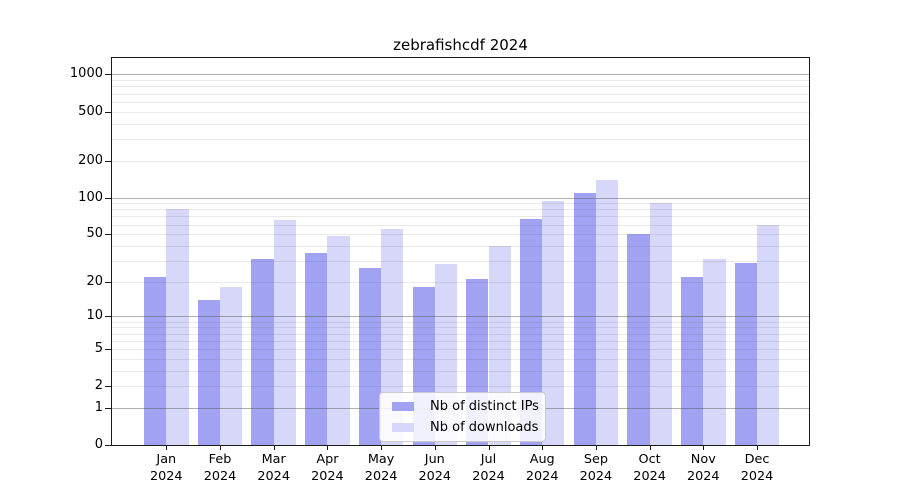  I want to click on y-tick-label: 5, so click(98, 348).